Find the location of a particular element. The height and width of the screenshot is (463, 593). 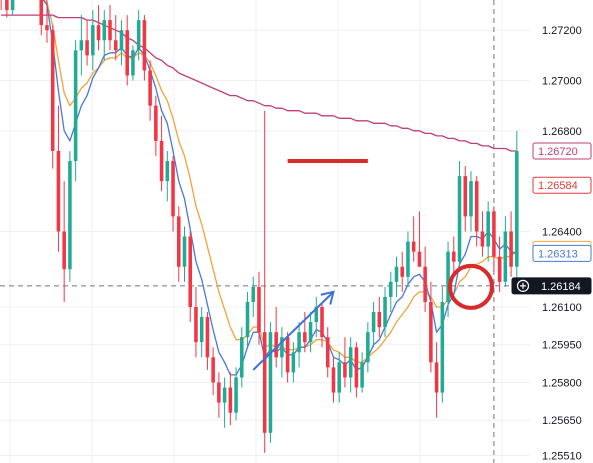

highlight-circle is located at coordinates (470, 286).